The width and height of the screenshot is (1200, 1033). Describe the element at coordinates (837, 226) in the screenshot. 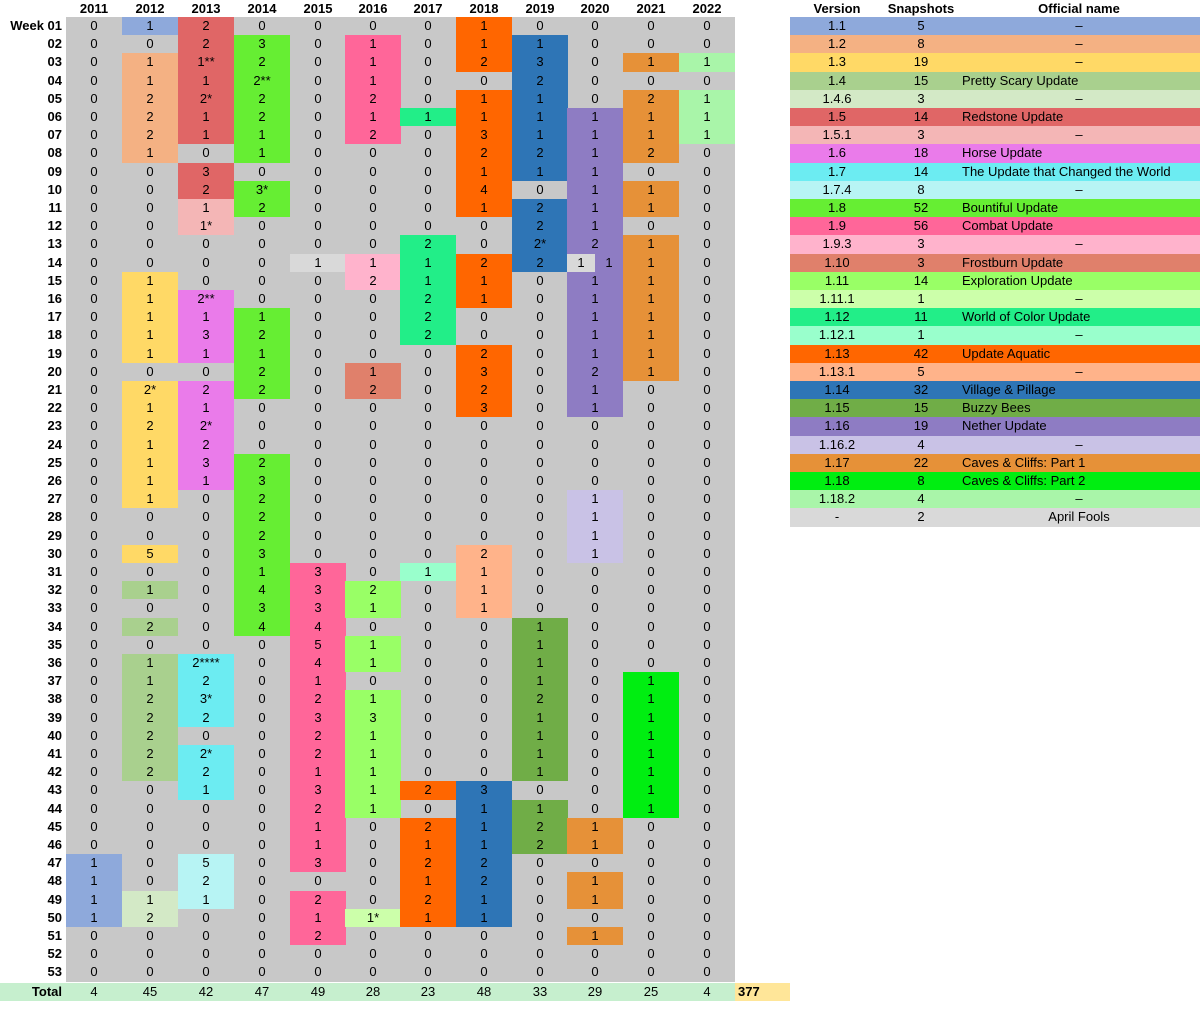

I see `legend-version: 1.9` at that location.